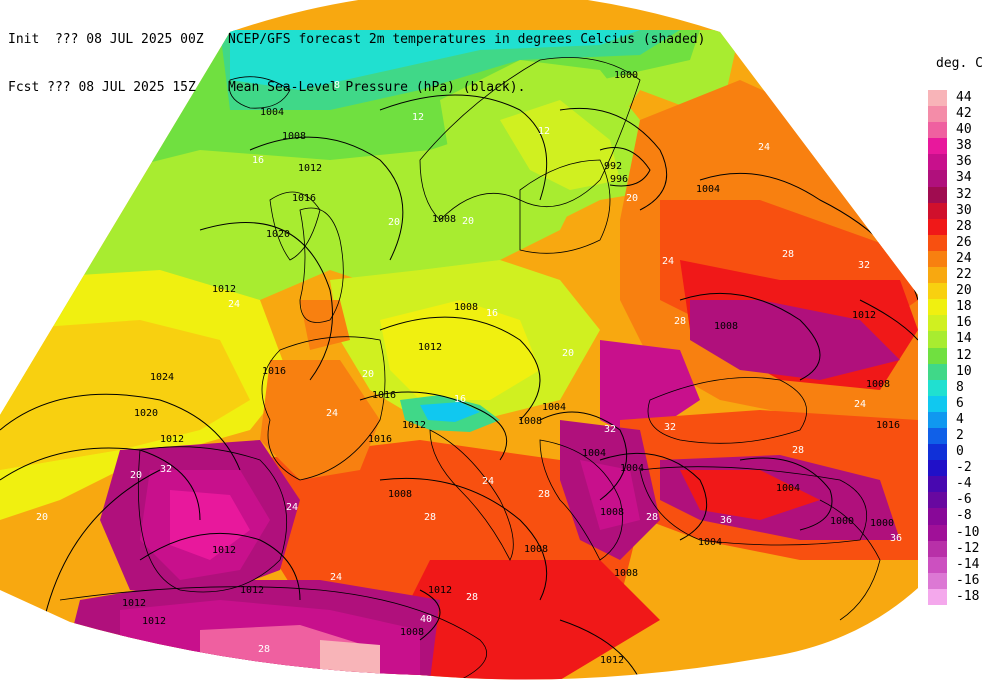 The height and width of the screenshot is (680, 1000). What do you see at coordinates (162, 377) in the screenshot?
I see `isobar-label: 1024` at bounding box center [162, 377].